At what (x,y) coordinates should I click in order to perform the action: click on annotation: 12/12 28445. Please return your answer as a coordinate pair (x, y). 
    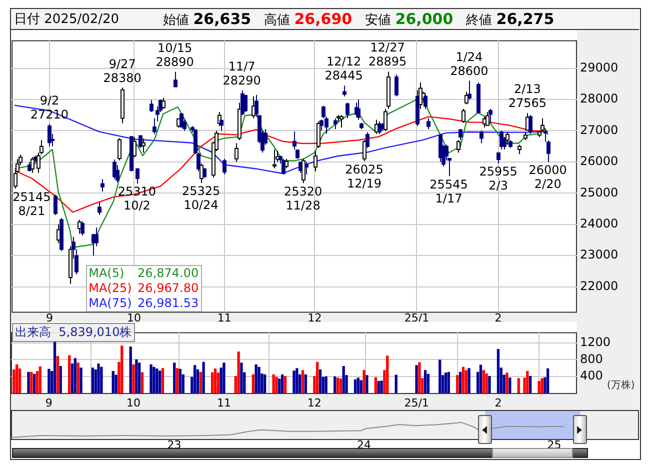
    Looking at the image, I should click on (343, 68).